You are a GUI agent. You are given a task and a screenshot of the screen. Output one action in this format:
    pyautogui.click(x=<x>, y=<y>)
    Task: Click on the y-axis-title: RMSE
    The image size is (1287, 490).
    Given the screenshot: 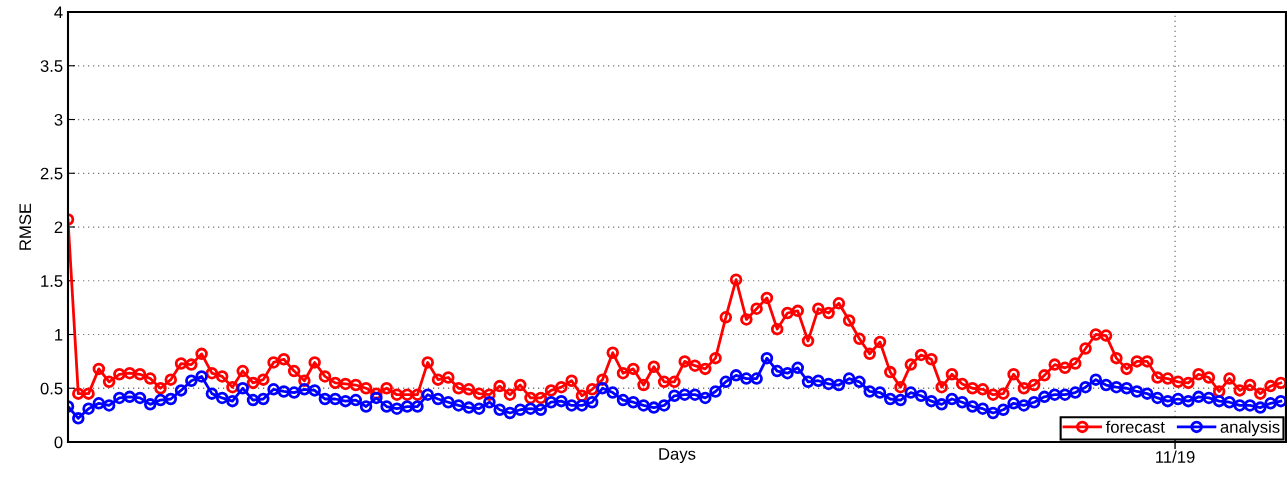 What is the action you would take?
    pyautogui.click(x=25, y=226)
    